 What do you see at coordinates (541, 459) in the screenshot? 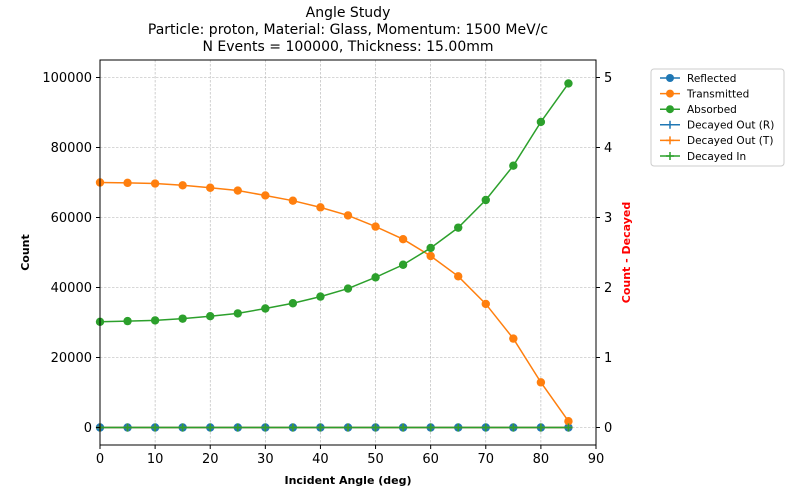
I see `x-tick-label: 80` at bounding box center [541, 459].